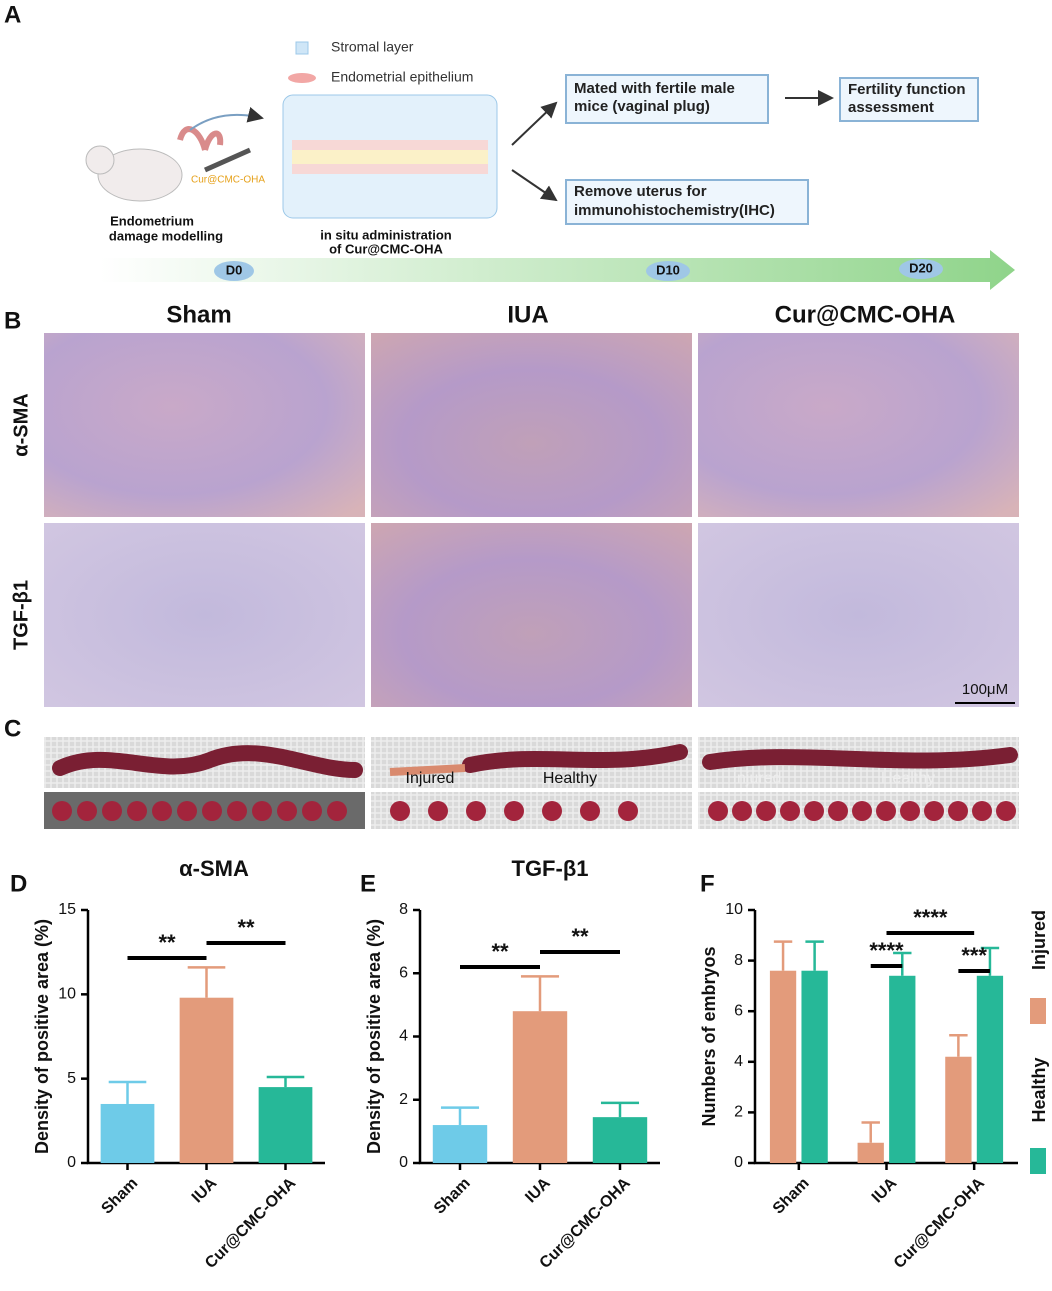 This screenshot has height=1291, width=1052. Describe the element at coordinates (21, 424) in the screenshot. I see `row-label: α-SMA` at that location.